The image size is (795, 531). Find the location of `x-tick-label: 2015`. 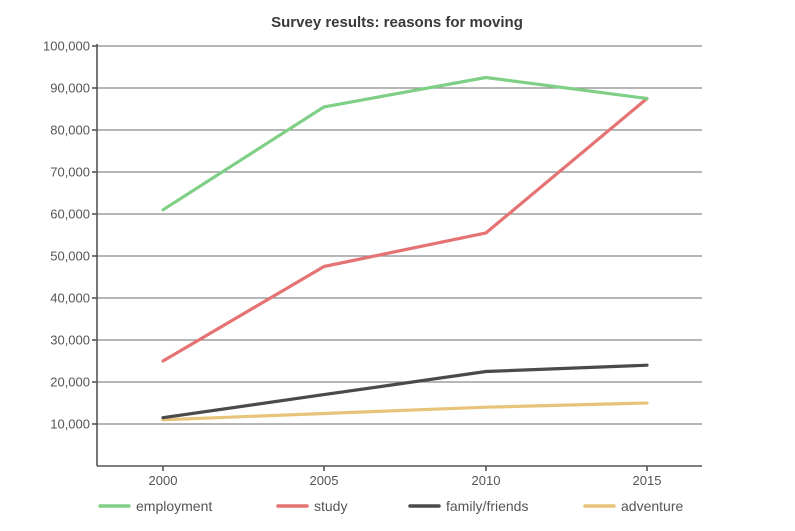

x-tick-label: 2015 is located at coordinates (647, 480).